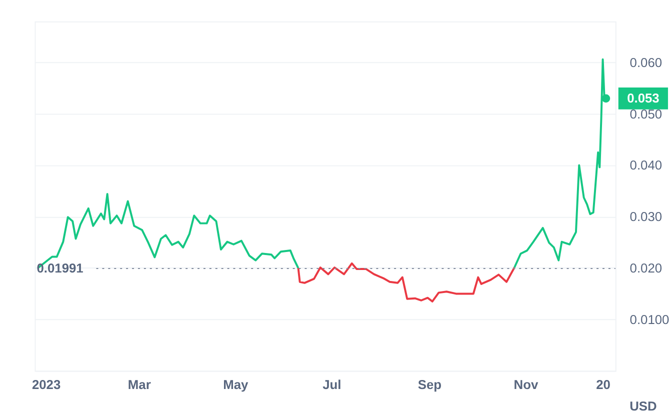  Describe the element at coordinates (406, 282) in the screenshot. I see `line-series` at that location.